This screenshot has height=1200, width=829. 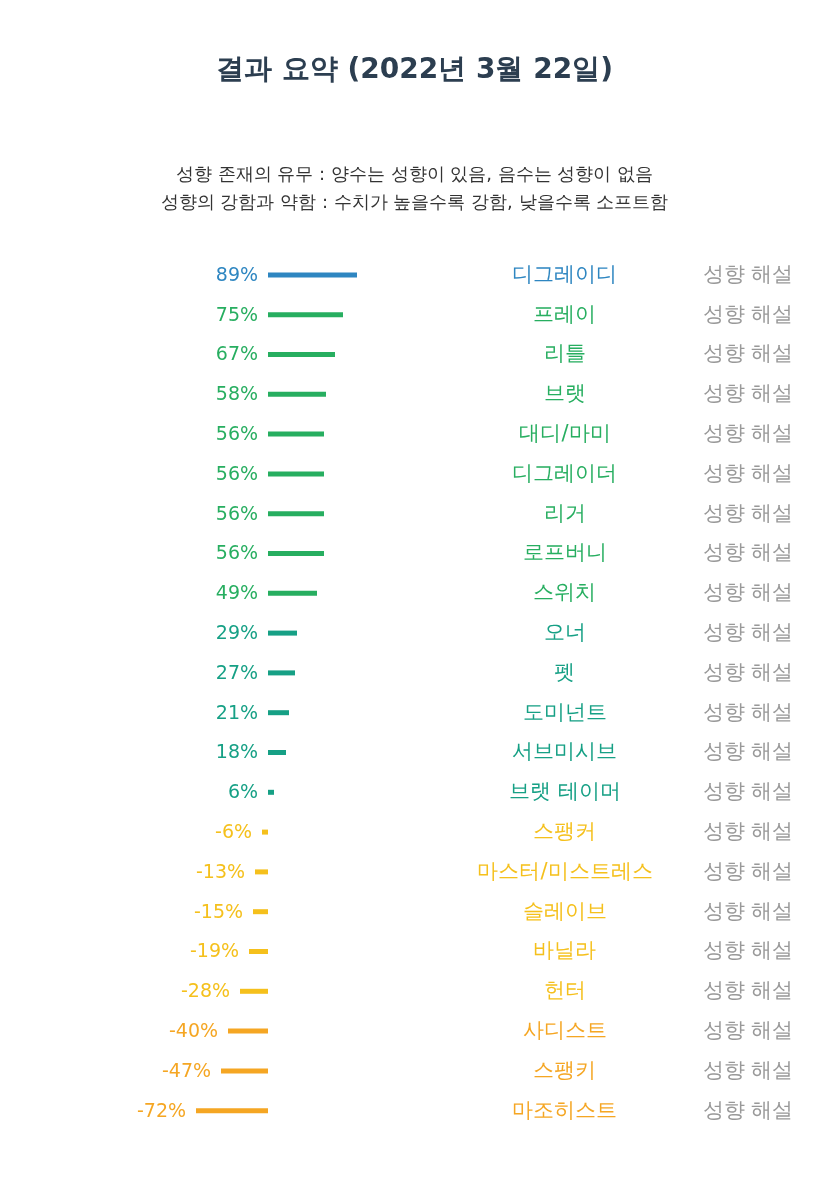 What do you see at coordinates (565, 1030) in the screenshot?
I see `y-tick-label: 사디스트` at bounding box center [565, 1030].